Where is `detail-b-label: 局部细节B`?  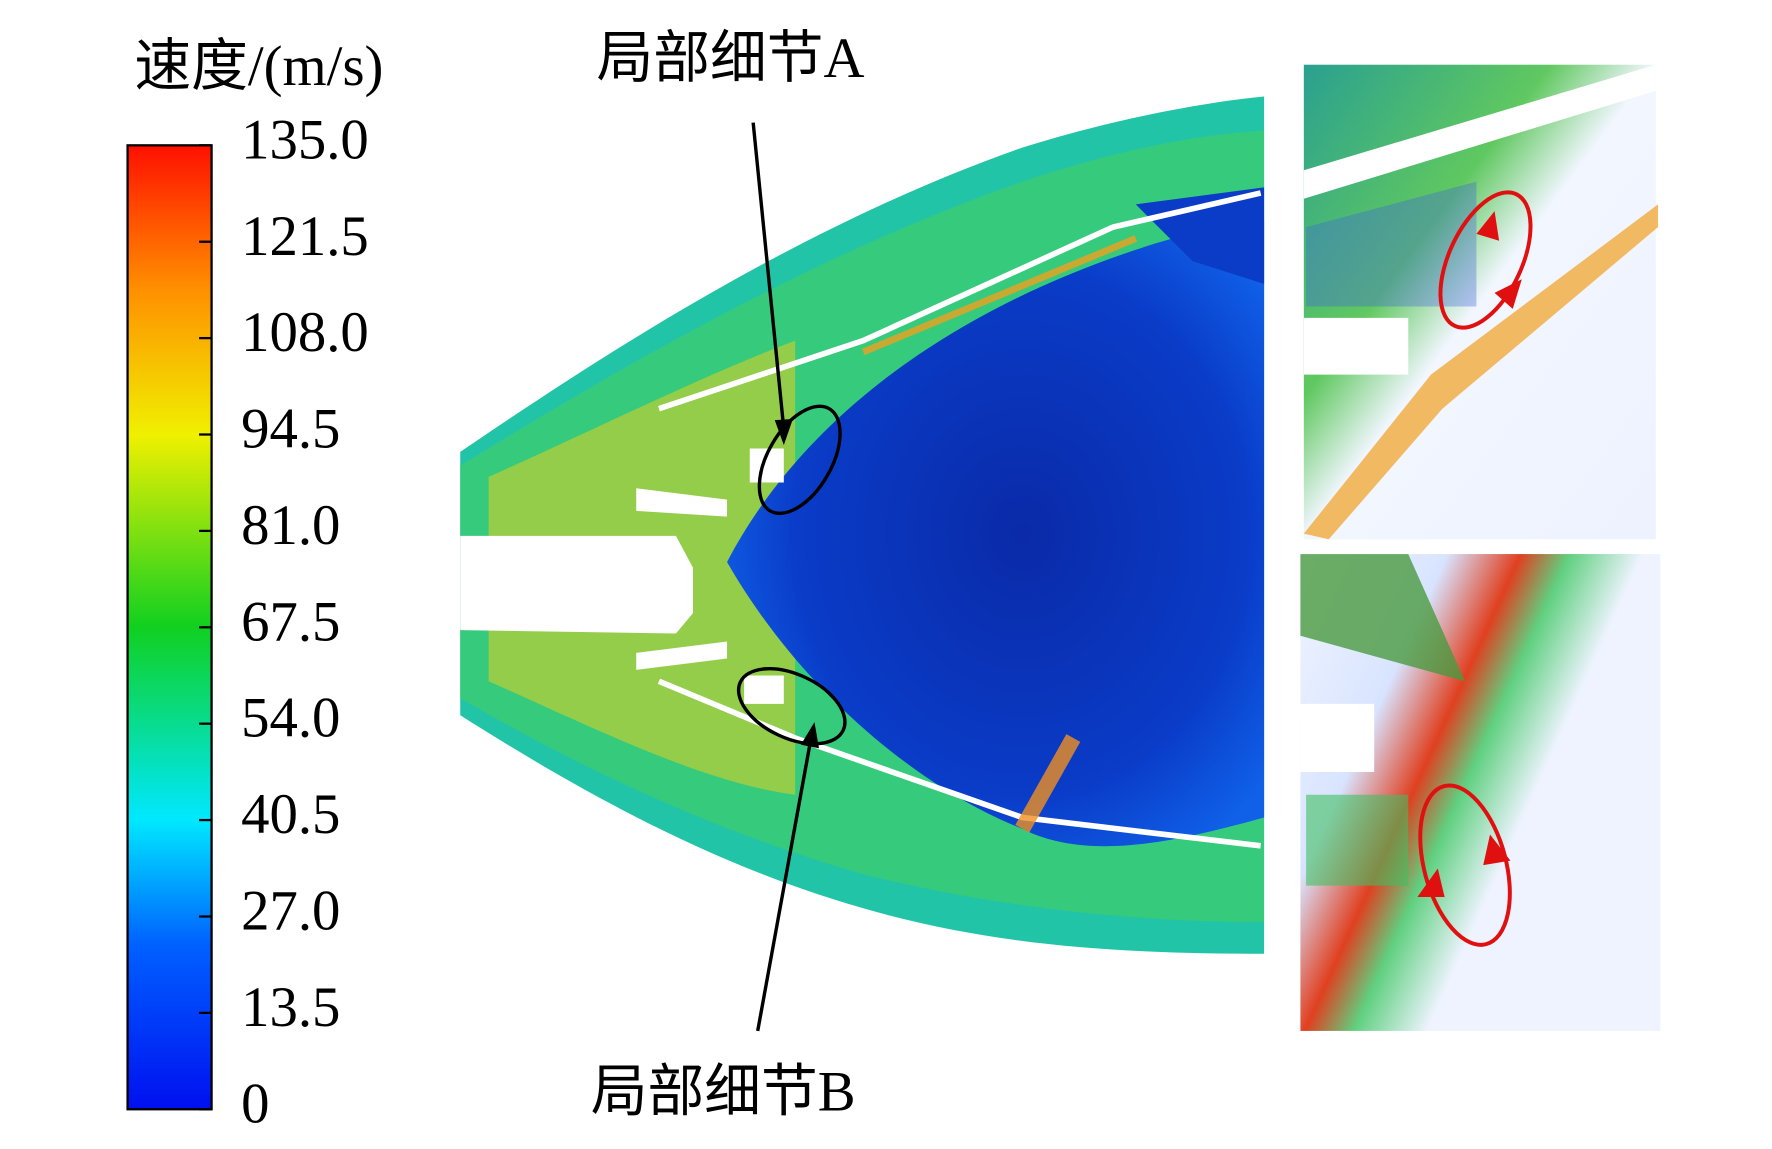 detail-b-label: 局部细节B is located at coordinates (723, 1091).